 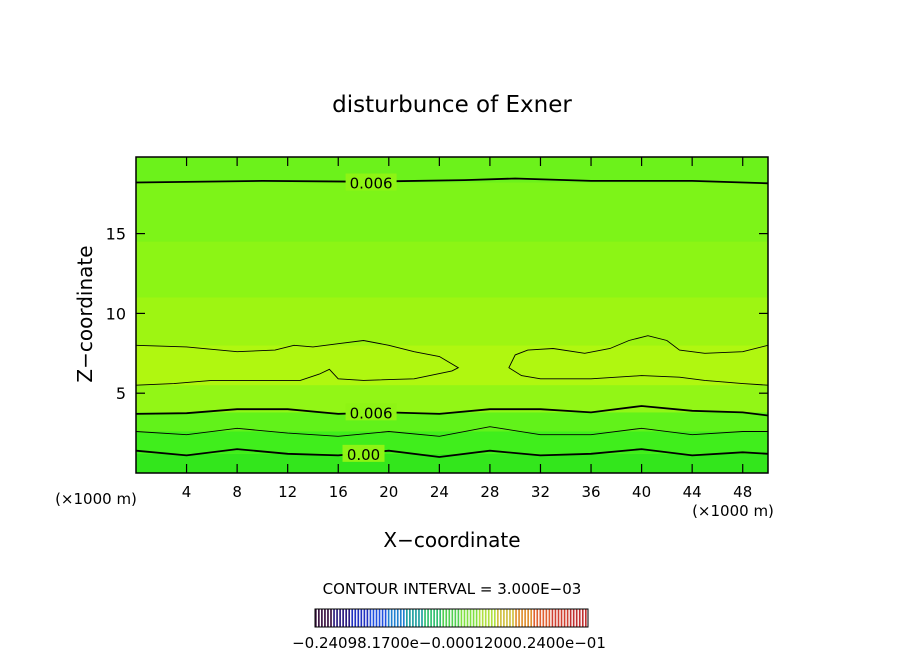 I want to click on contour-labels: 0.006 0.006 0.00, so click(x=369, y=318).